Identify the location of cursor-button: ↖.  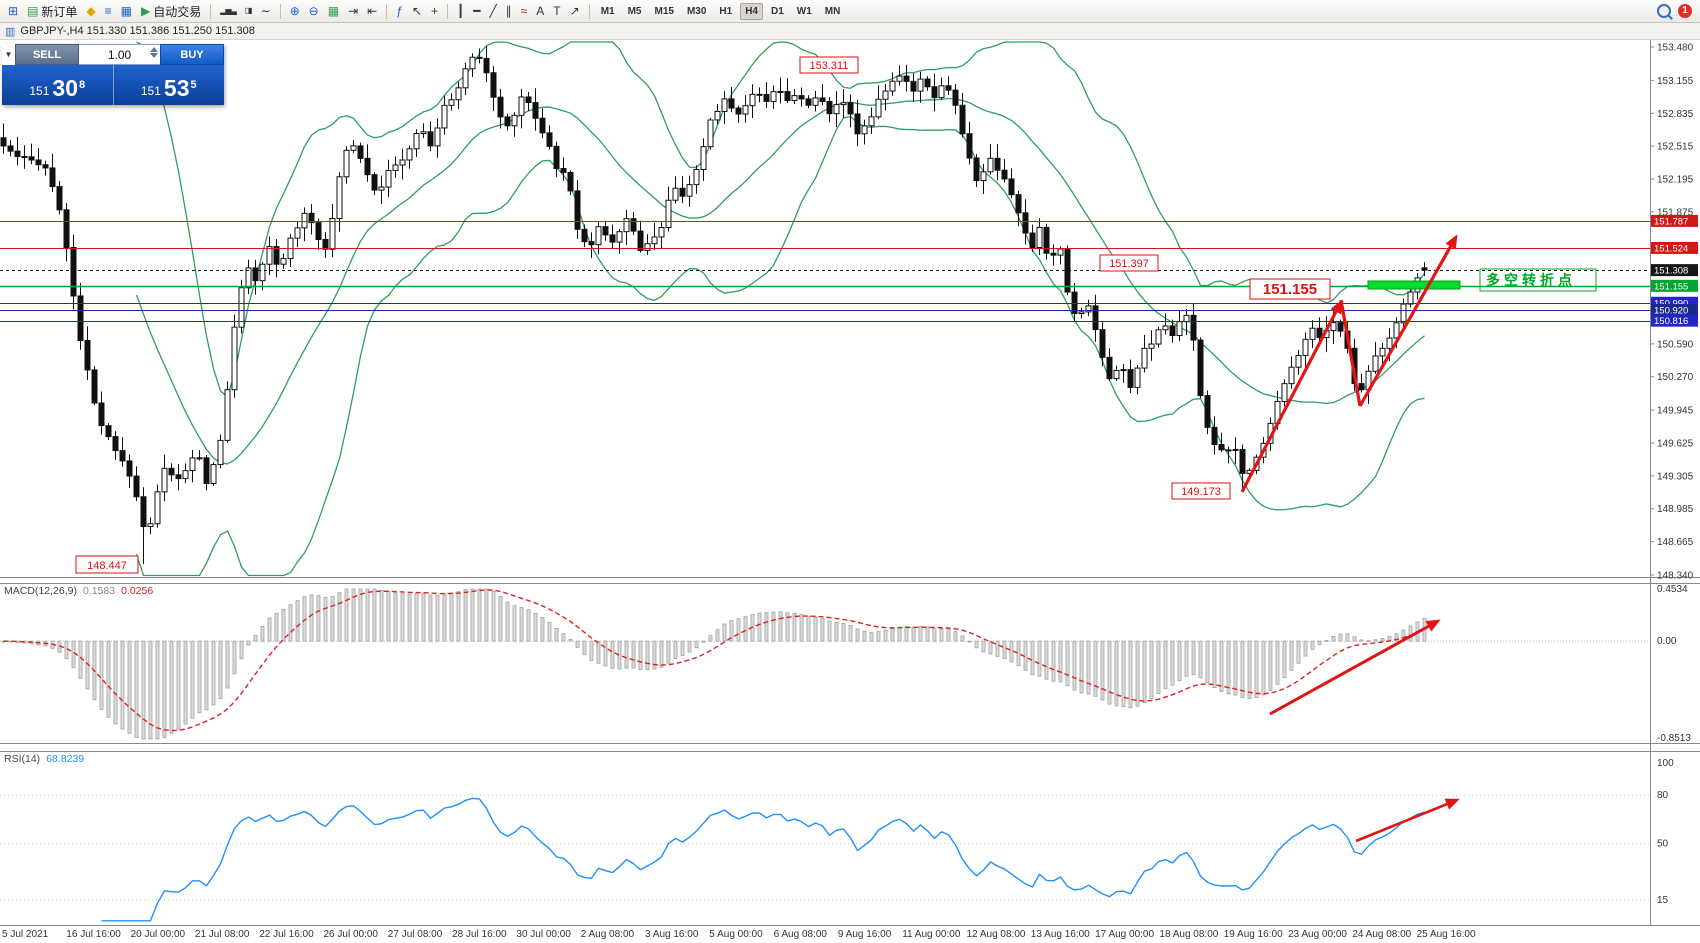
(417, 11).